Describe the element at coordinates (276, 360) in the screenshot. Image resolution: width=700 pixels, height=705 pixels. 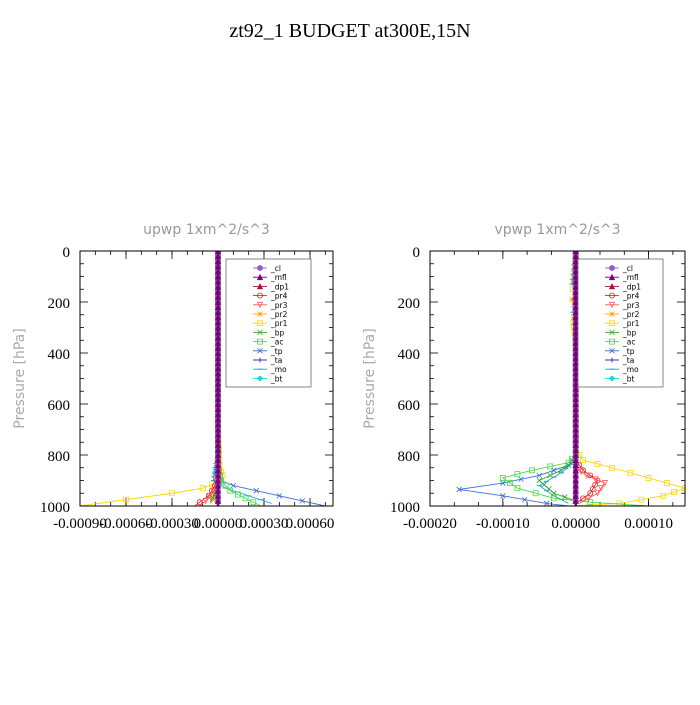
I see `legend-label: _ta` at that location.